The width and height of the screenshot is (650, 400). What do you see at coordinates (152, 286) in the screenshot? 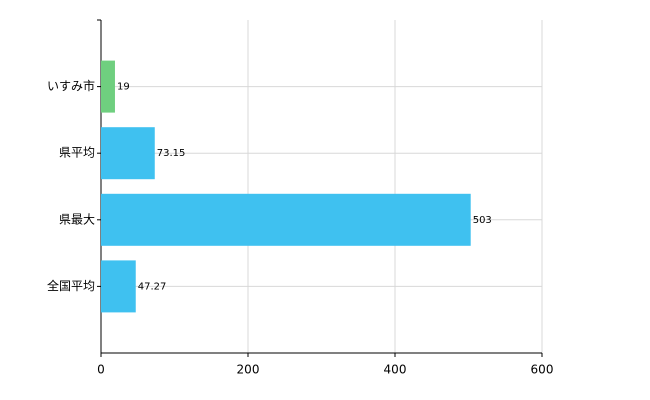
I see `value-label: 47.27` at bounding box center [152, 286].